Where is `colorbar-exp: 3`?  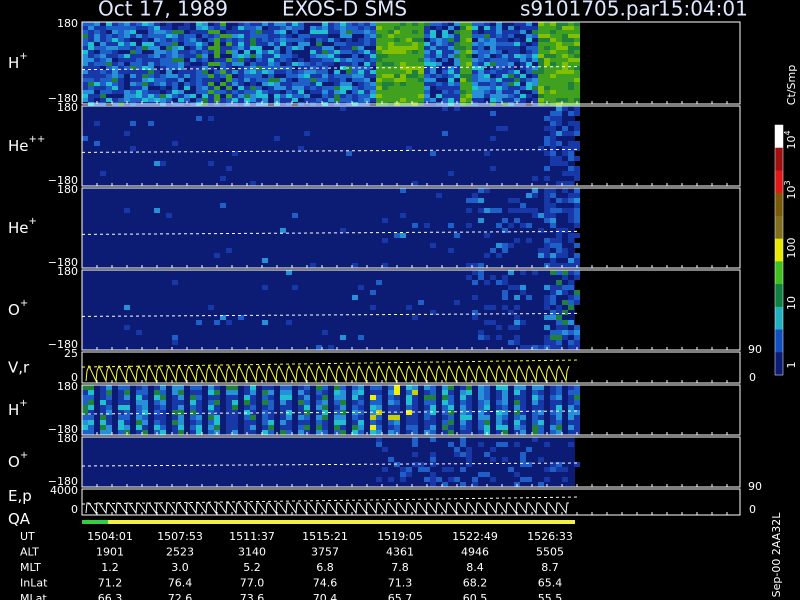
colorbar-exp: 3 is located at coordinates (787, 182).